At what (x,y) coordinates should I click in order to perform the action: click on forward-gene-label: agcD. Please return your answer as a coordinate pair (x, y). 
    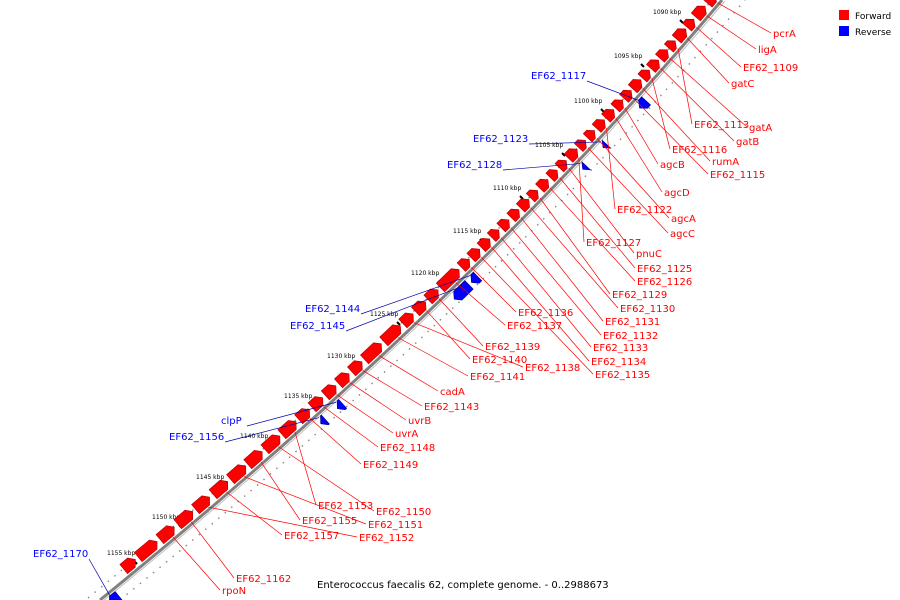
    Looking at the image, I should click on (677, 193).